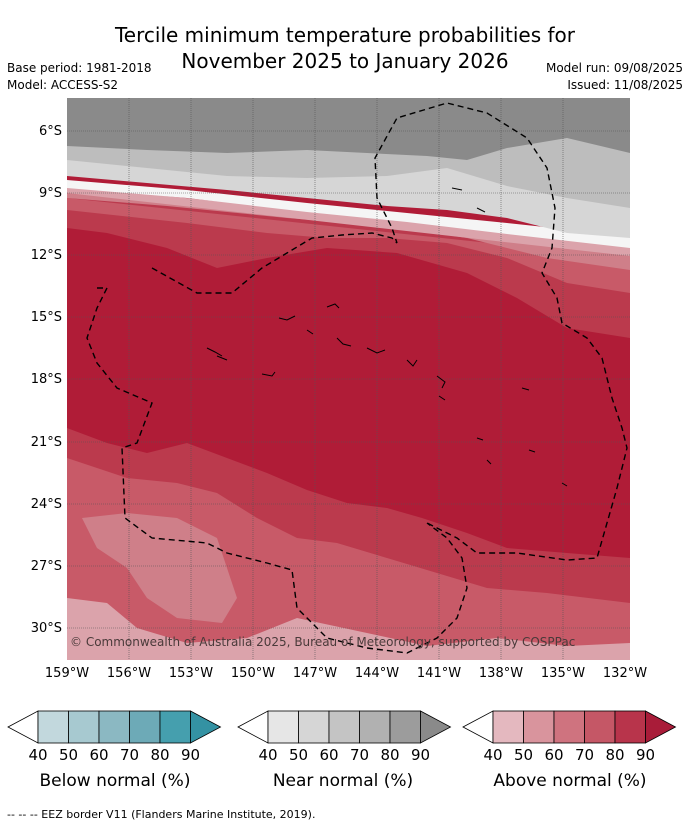  Describe the element at coordinates (343, 781) in the screenshot. I see `colorbar-label-near: Near normal (%)` at that location.